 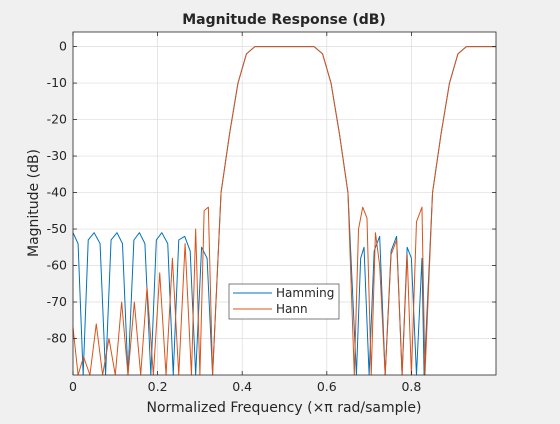 I want to click on legend-box, so click(x=284, y=301).